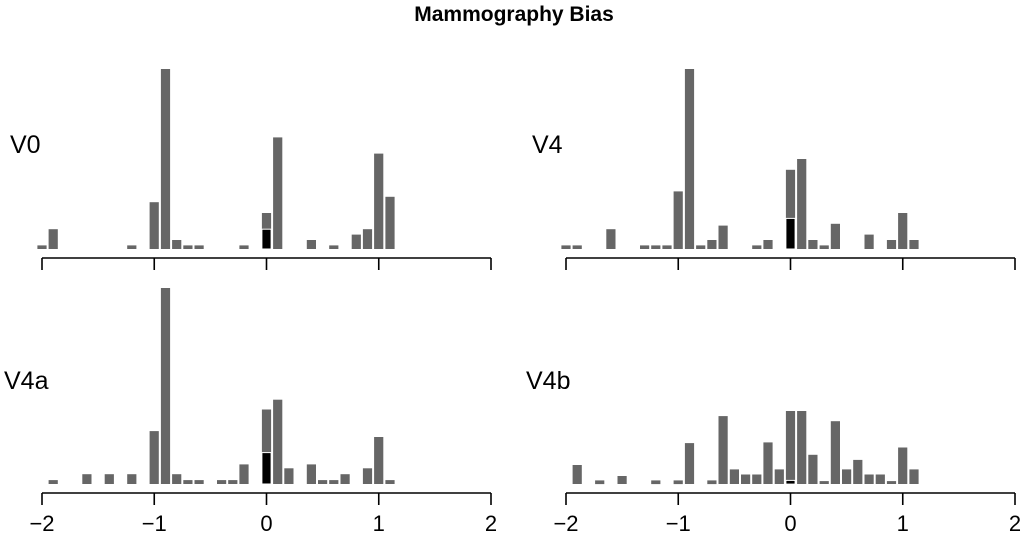  What do you see at coordinates (26, 381) in the screenshot?
I see `panel-label: V4a` at bounding box center [26, 381].